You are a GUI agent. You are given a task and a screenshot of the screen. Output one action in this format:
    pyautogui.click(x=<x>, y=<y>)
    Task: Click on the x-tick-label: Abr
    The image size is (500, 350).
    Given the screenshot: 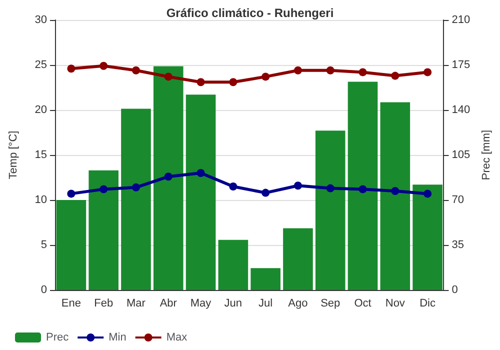 What is the action you would take?
    pyautogui.click(x=169, y=304)
    